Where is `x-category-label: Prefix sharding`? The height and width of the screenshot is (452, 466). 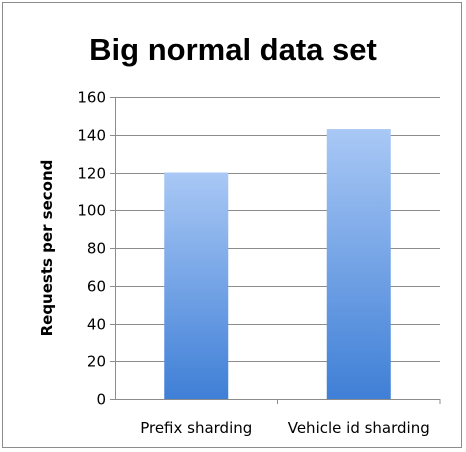
x-category-label: Prefix sharding is located at coordinates (196, 428).